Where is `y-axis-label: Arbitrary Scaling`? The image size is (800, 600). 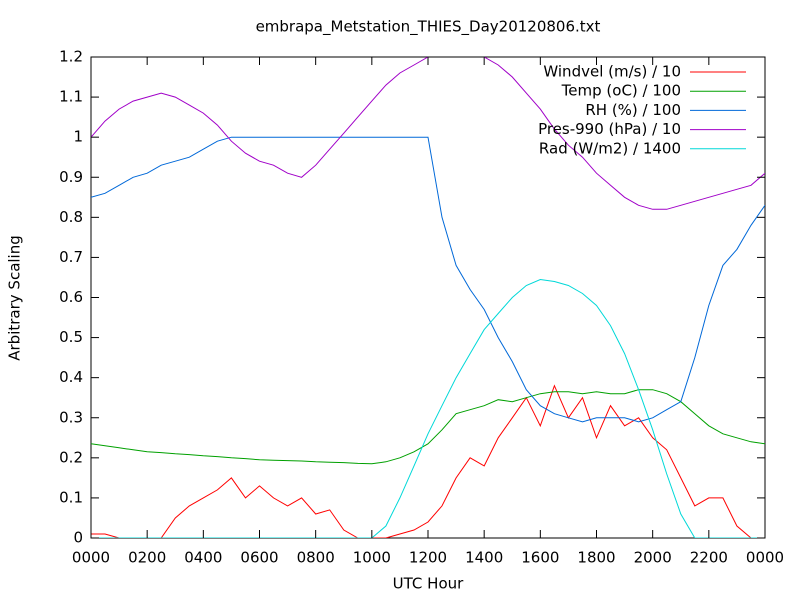
y-axis-label: Arbitrary Scaling is located at coordinates (15, 298).